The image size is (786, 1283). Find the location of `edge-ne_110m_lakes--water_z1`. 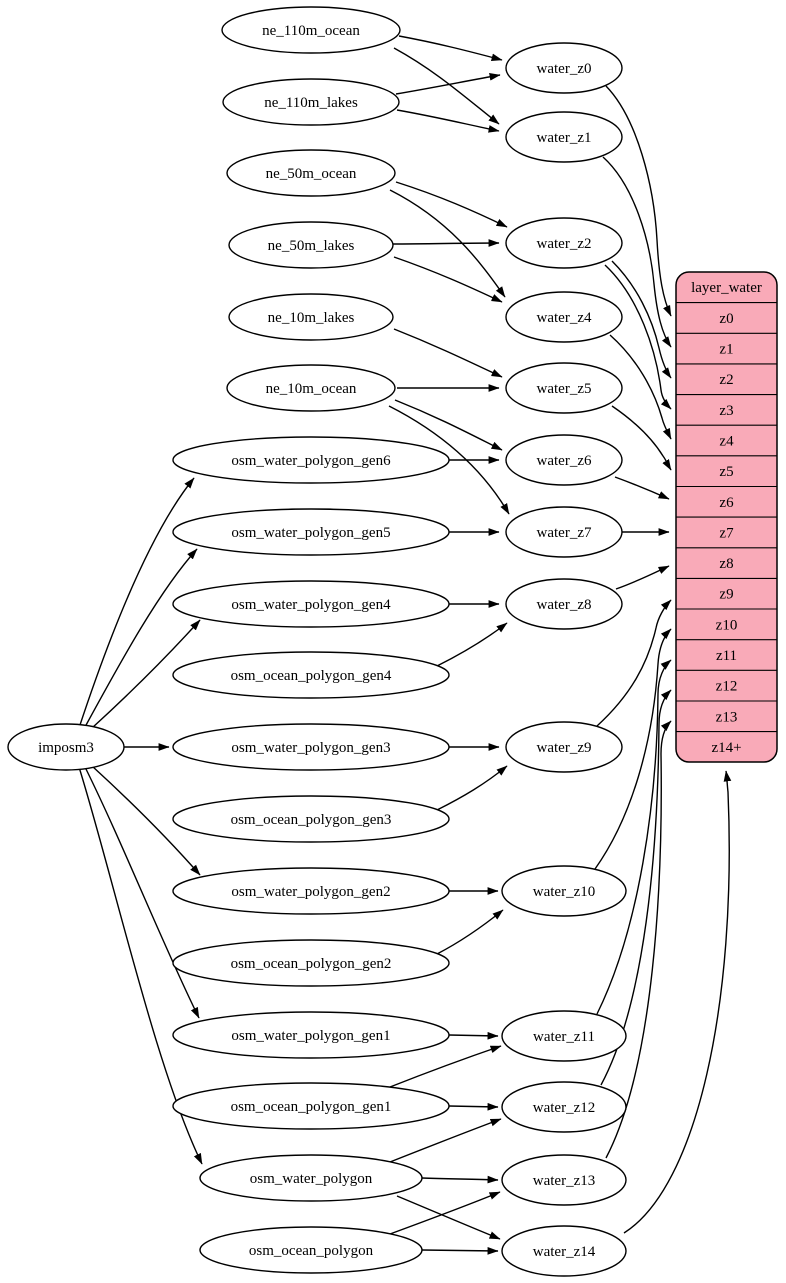

edge-ne_110m_lakes--water_z1 is located at coordinates (448, 121).